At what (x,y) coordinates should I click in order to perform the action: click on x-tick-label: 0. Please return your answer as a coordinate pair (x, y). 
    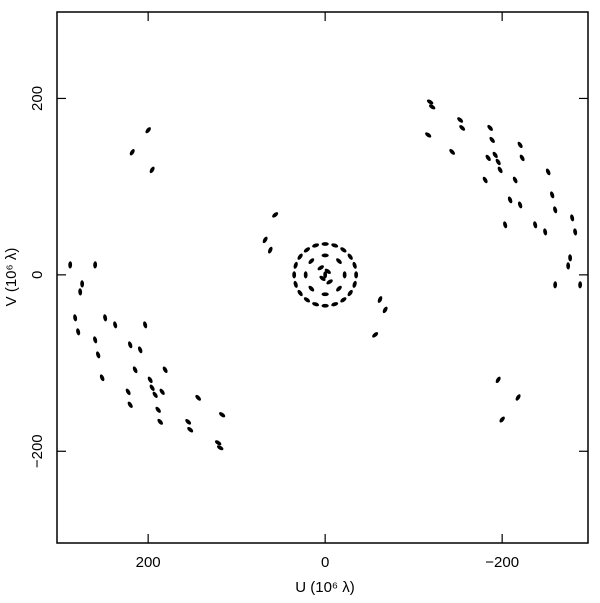
    Looking at the image, I should click on (325, 562).